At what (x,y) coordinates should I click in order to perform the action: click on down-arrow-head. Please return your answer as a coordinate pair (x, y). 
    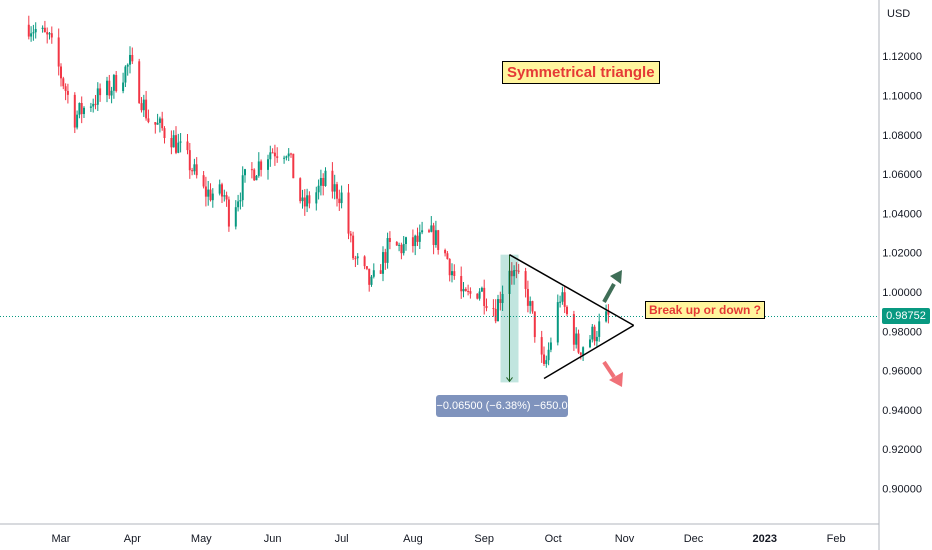
    Looking at the image, I should click on (616, 379).